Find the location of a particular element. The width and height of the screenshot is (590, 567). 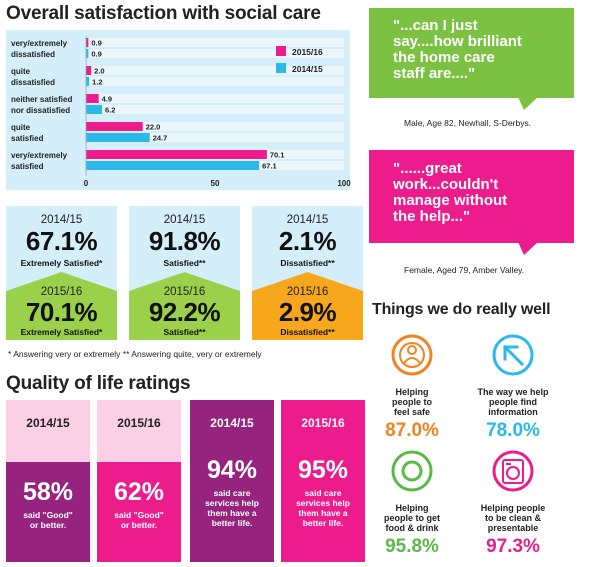

thing-label: Helping people to feel safe is located at coordinates (412, 402).